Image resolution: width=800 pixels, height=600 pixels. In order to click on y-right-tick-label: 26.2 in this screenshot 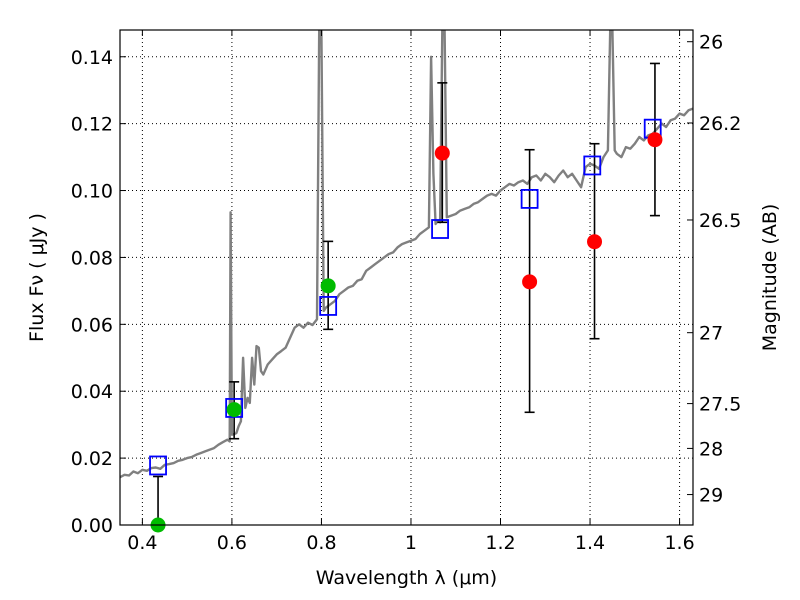, I will do `click(720, 124)`.